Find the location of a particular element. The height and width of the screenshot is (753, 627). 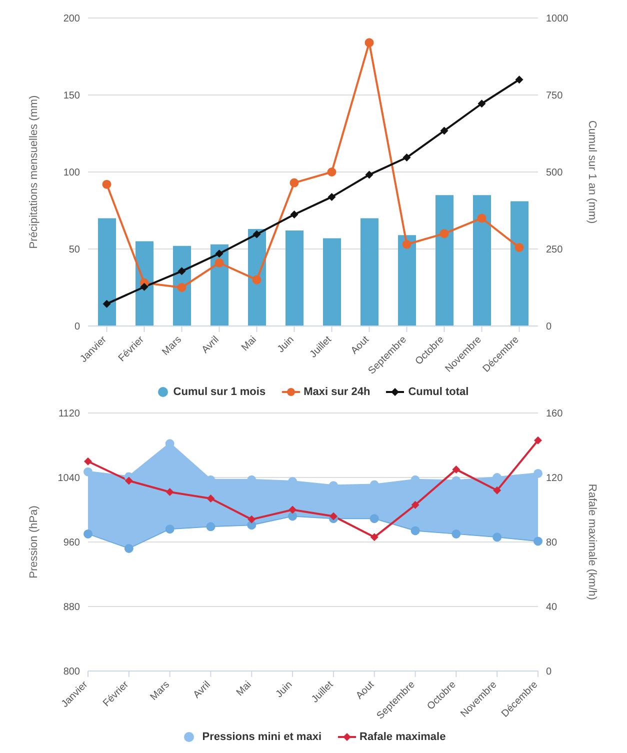

y2-tick-label: 40 is located at coordinates (552, 608).